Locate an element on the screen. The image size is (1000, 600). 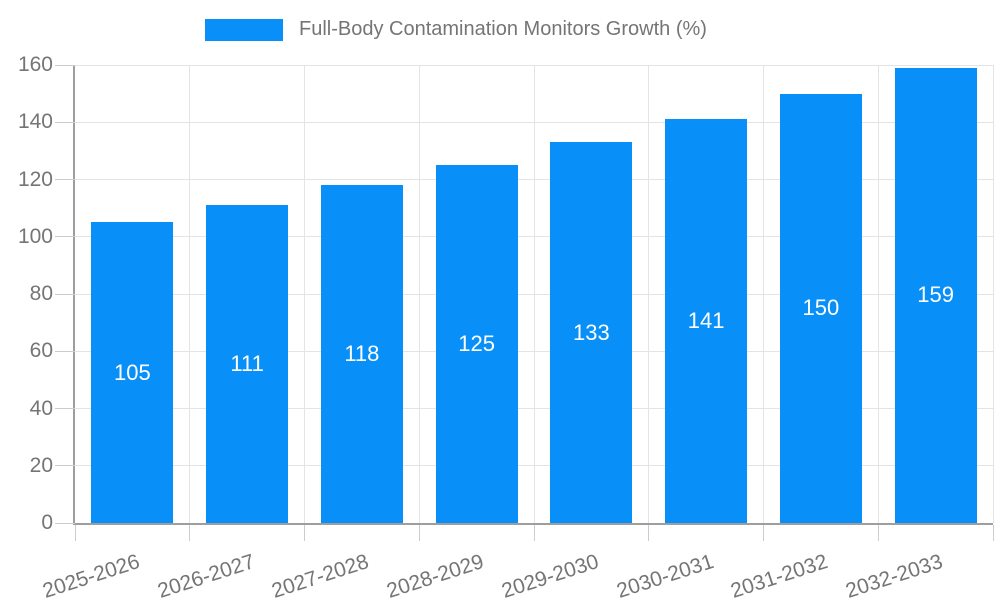
y-tick-label: 20 is located at coordinates (41, 465).